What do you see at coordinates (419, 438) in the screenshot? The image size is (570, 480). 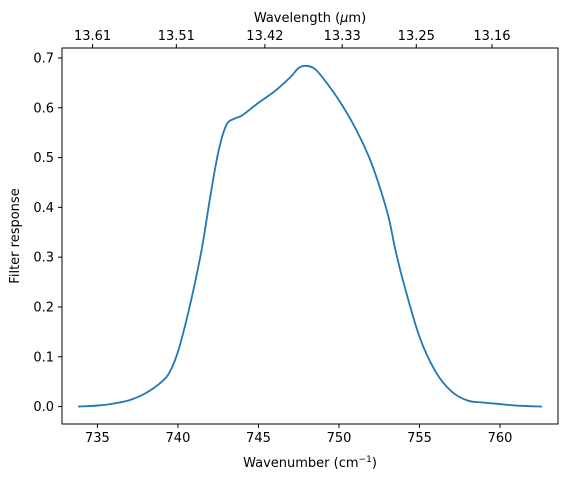 I see `x-tick-label: 755` at bounding box center [419, 438].